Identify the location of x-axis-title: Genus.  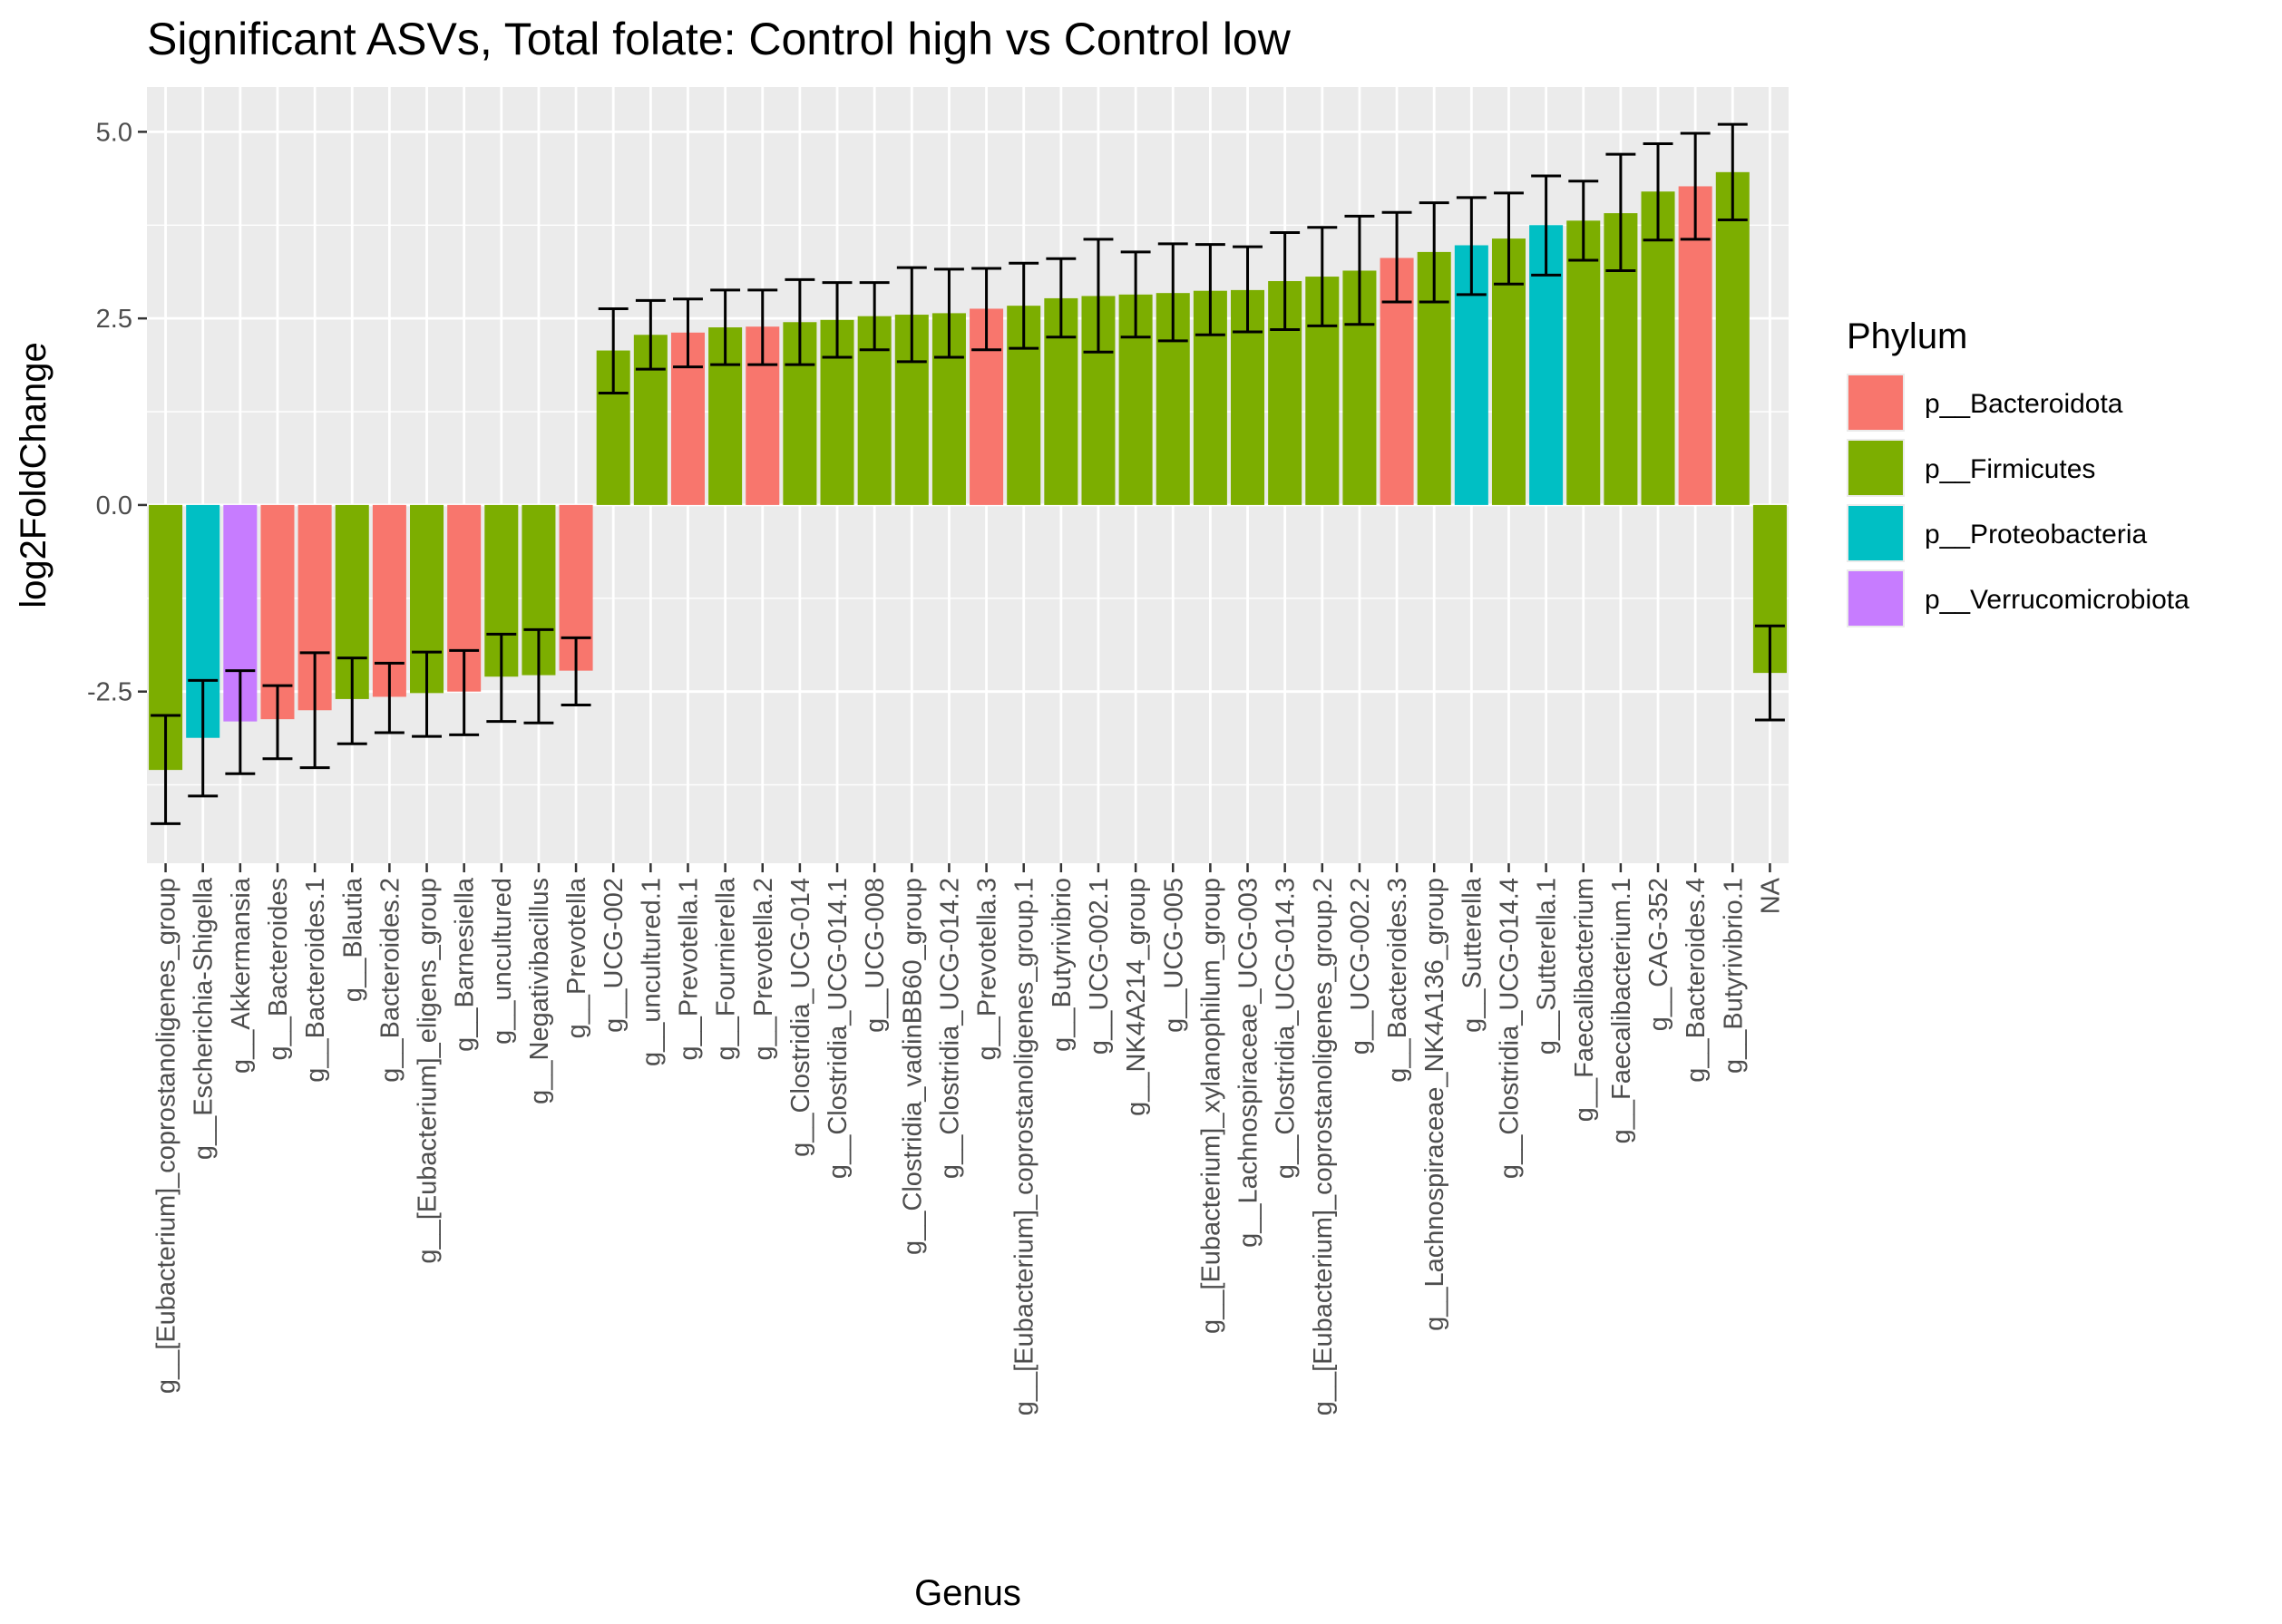
(967, 1593).